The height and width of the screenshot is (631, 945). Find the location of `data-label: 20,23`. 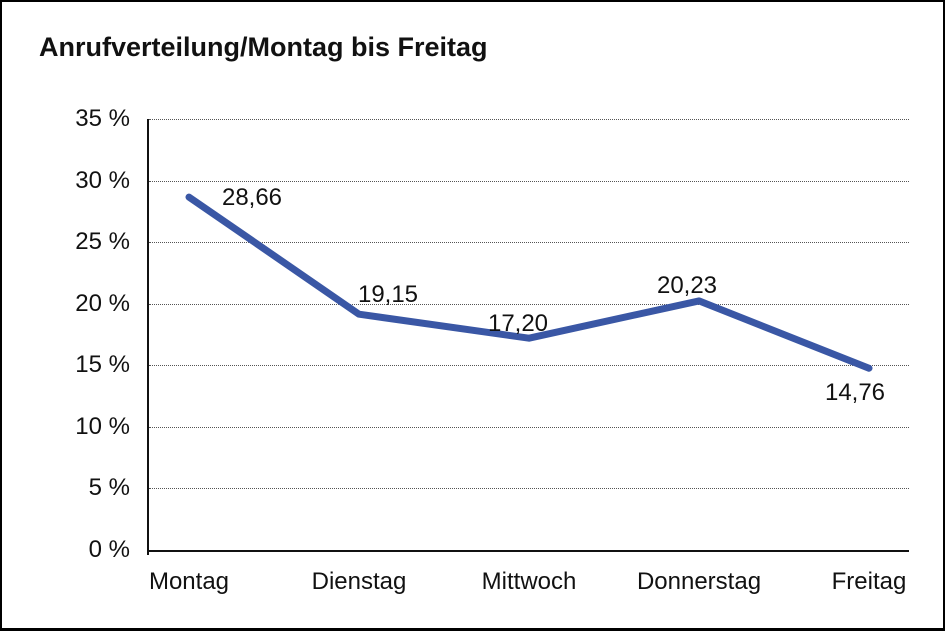

data-label: 20,23 is located at coordinates (687, 285).